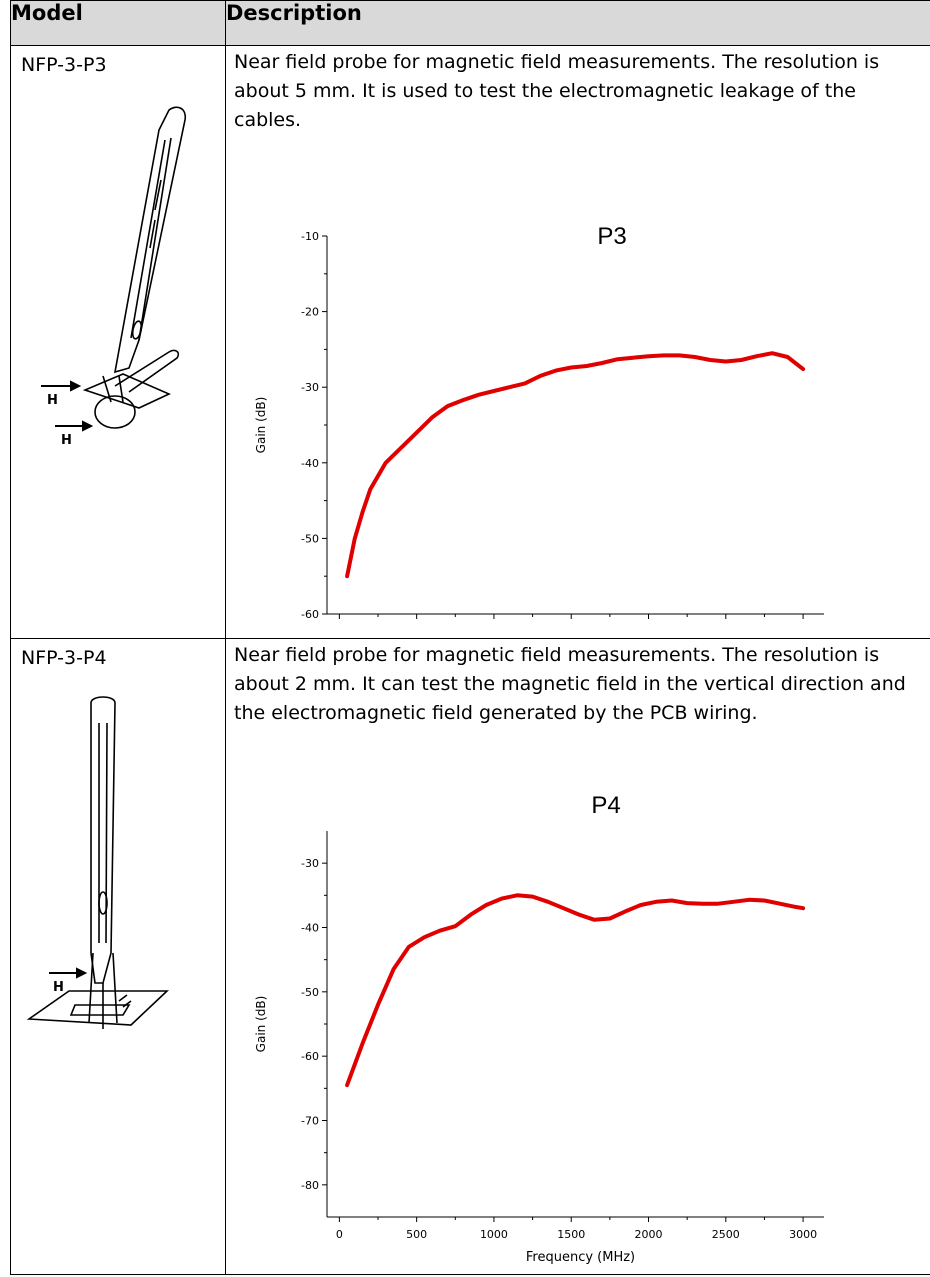 This screenshot has width=930, height=1277. What do you see at coordinates (64, 65) in the screenshot?
I see `model-name: NFP-3-P3` at bounding box center [64, 65].